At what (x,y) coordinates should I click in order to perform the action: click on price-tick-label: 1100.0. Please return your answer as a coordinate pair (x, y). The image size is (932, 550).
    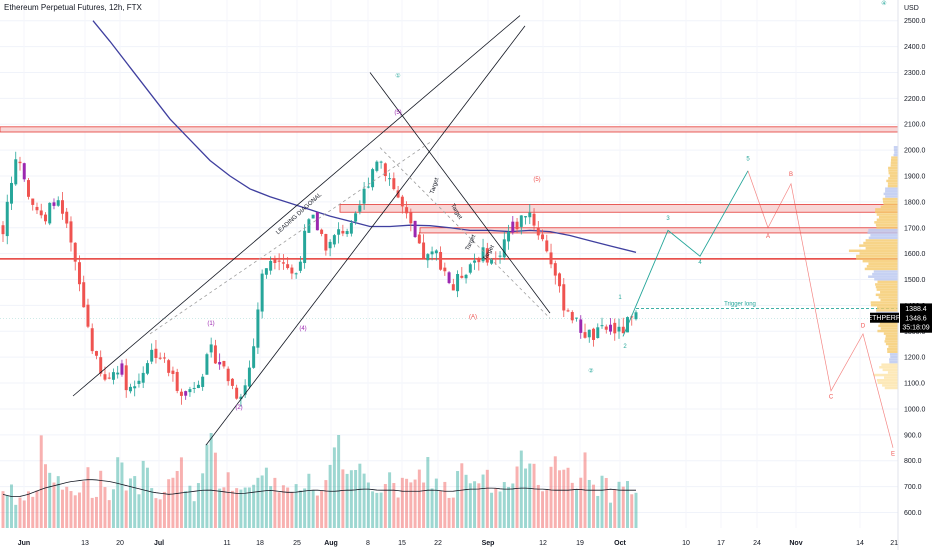
    Looking at the image, I should click on (914, 384).